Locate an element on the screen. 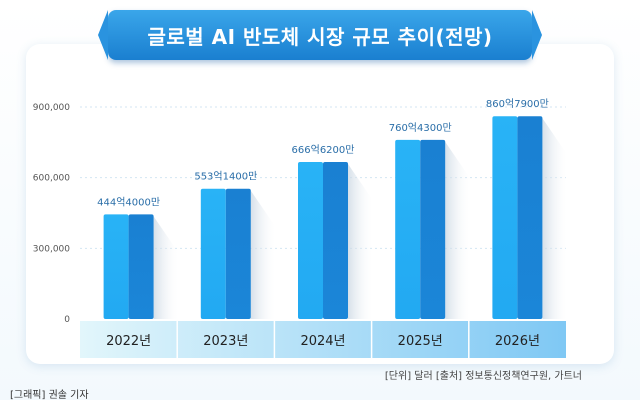 This screenshot has width=640, height=401. bar-value-label: 444억4000만 is located at coordinates (128, 202).